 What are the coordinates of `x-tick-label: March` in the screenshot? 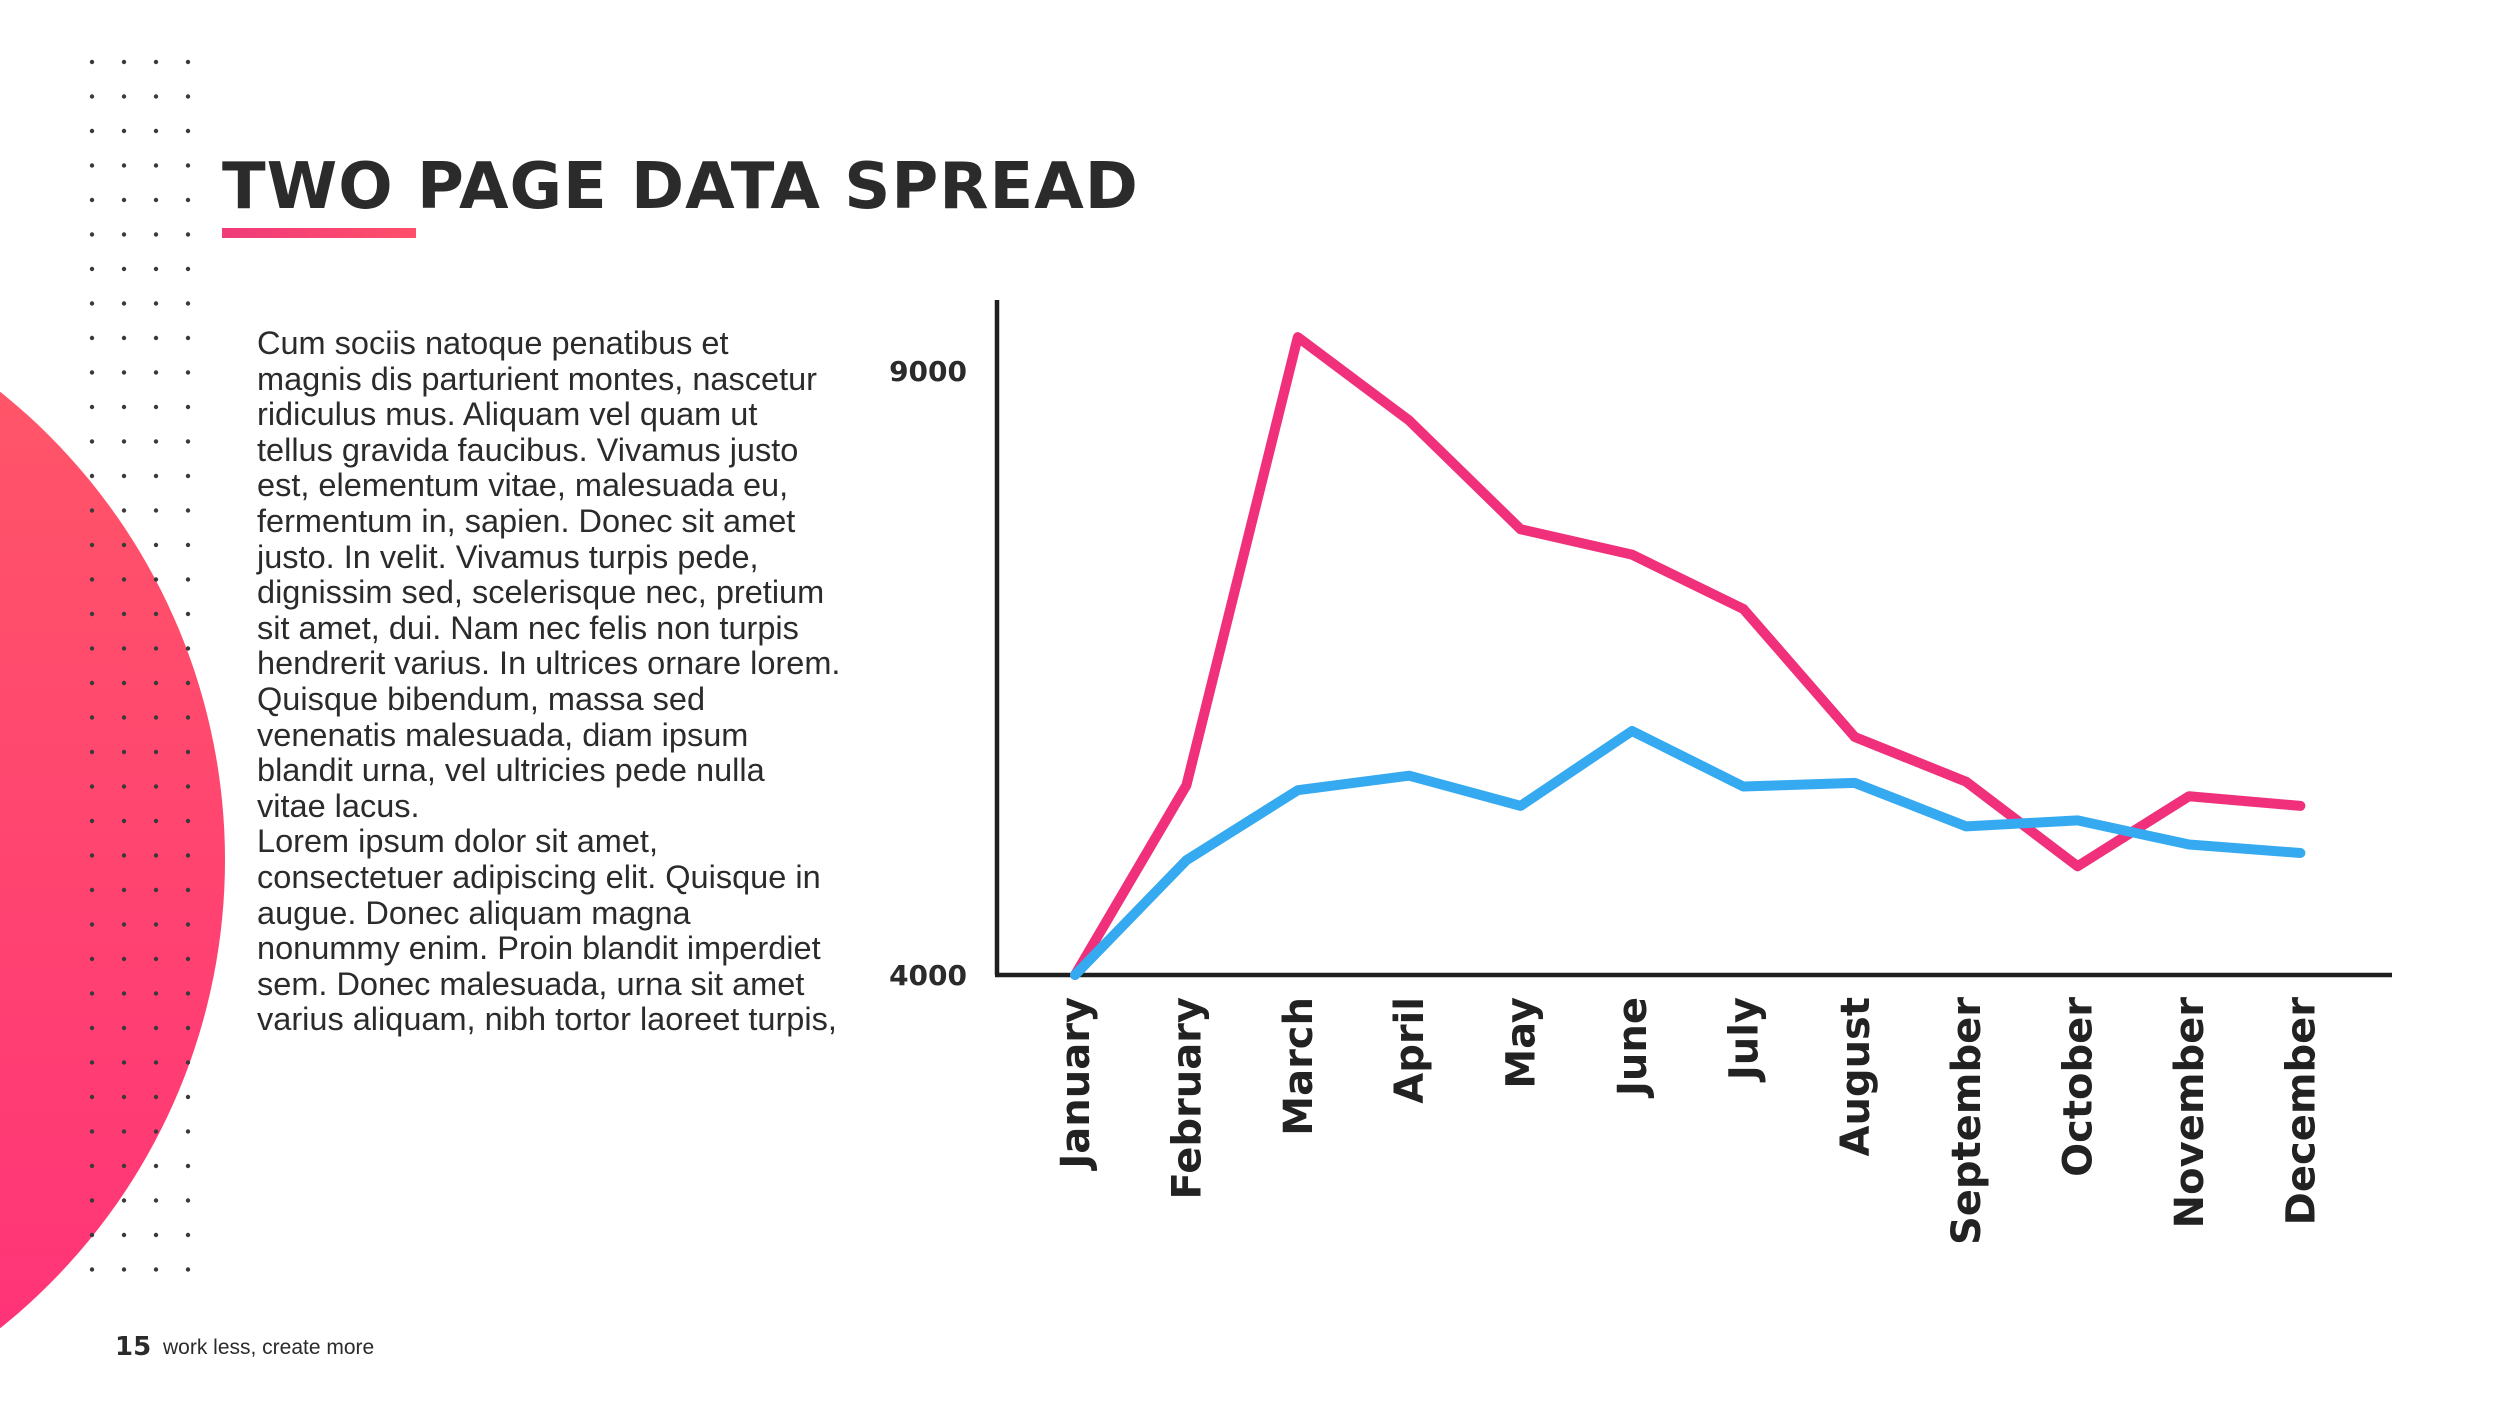 It's located at (1299, 1066).